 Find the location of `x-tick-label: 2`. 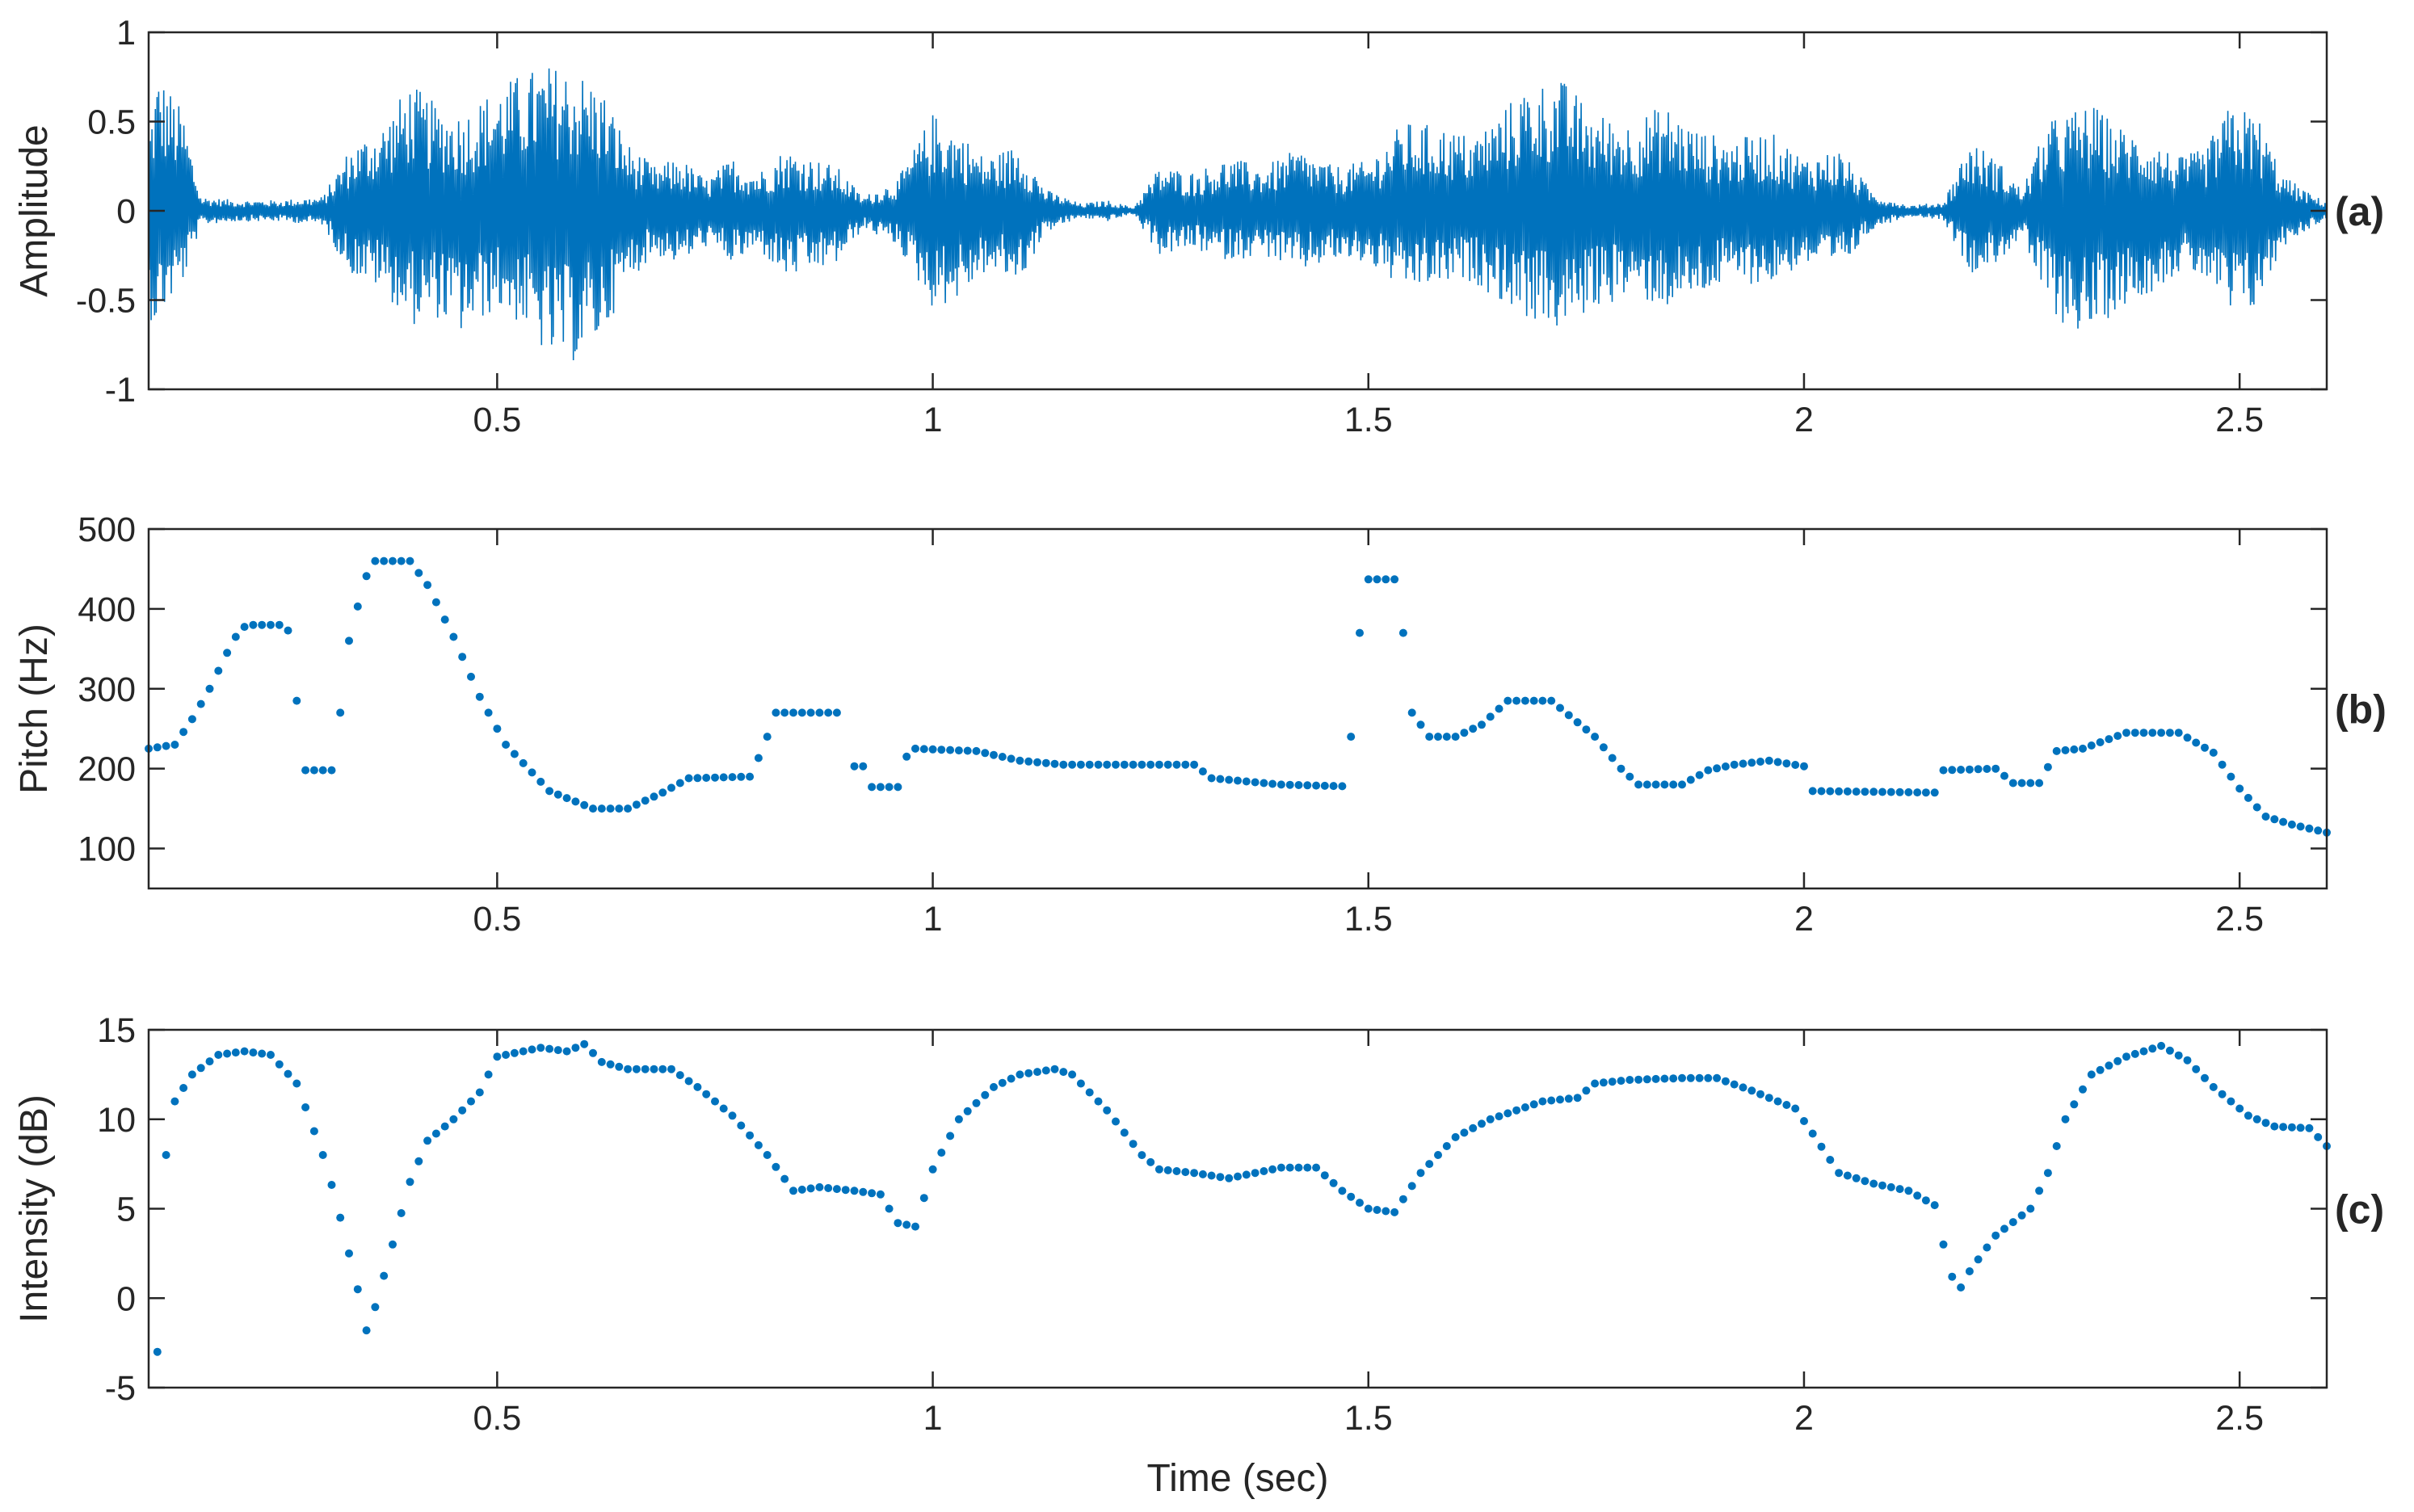

x-tick-label: 2 is located at coordinates (1804, 1419).